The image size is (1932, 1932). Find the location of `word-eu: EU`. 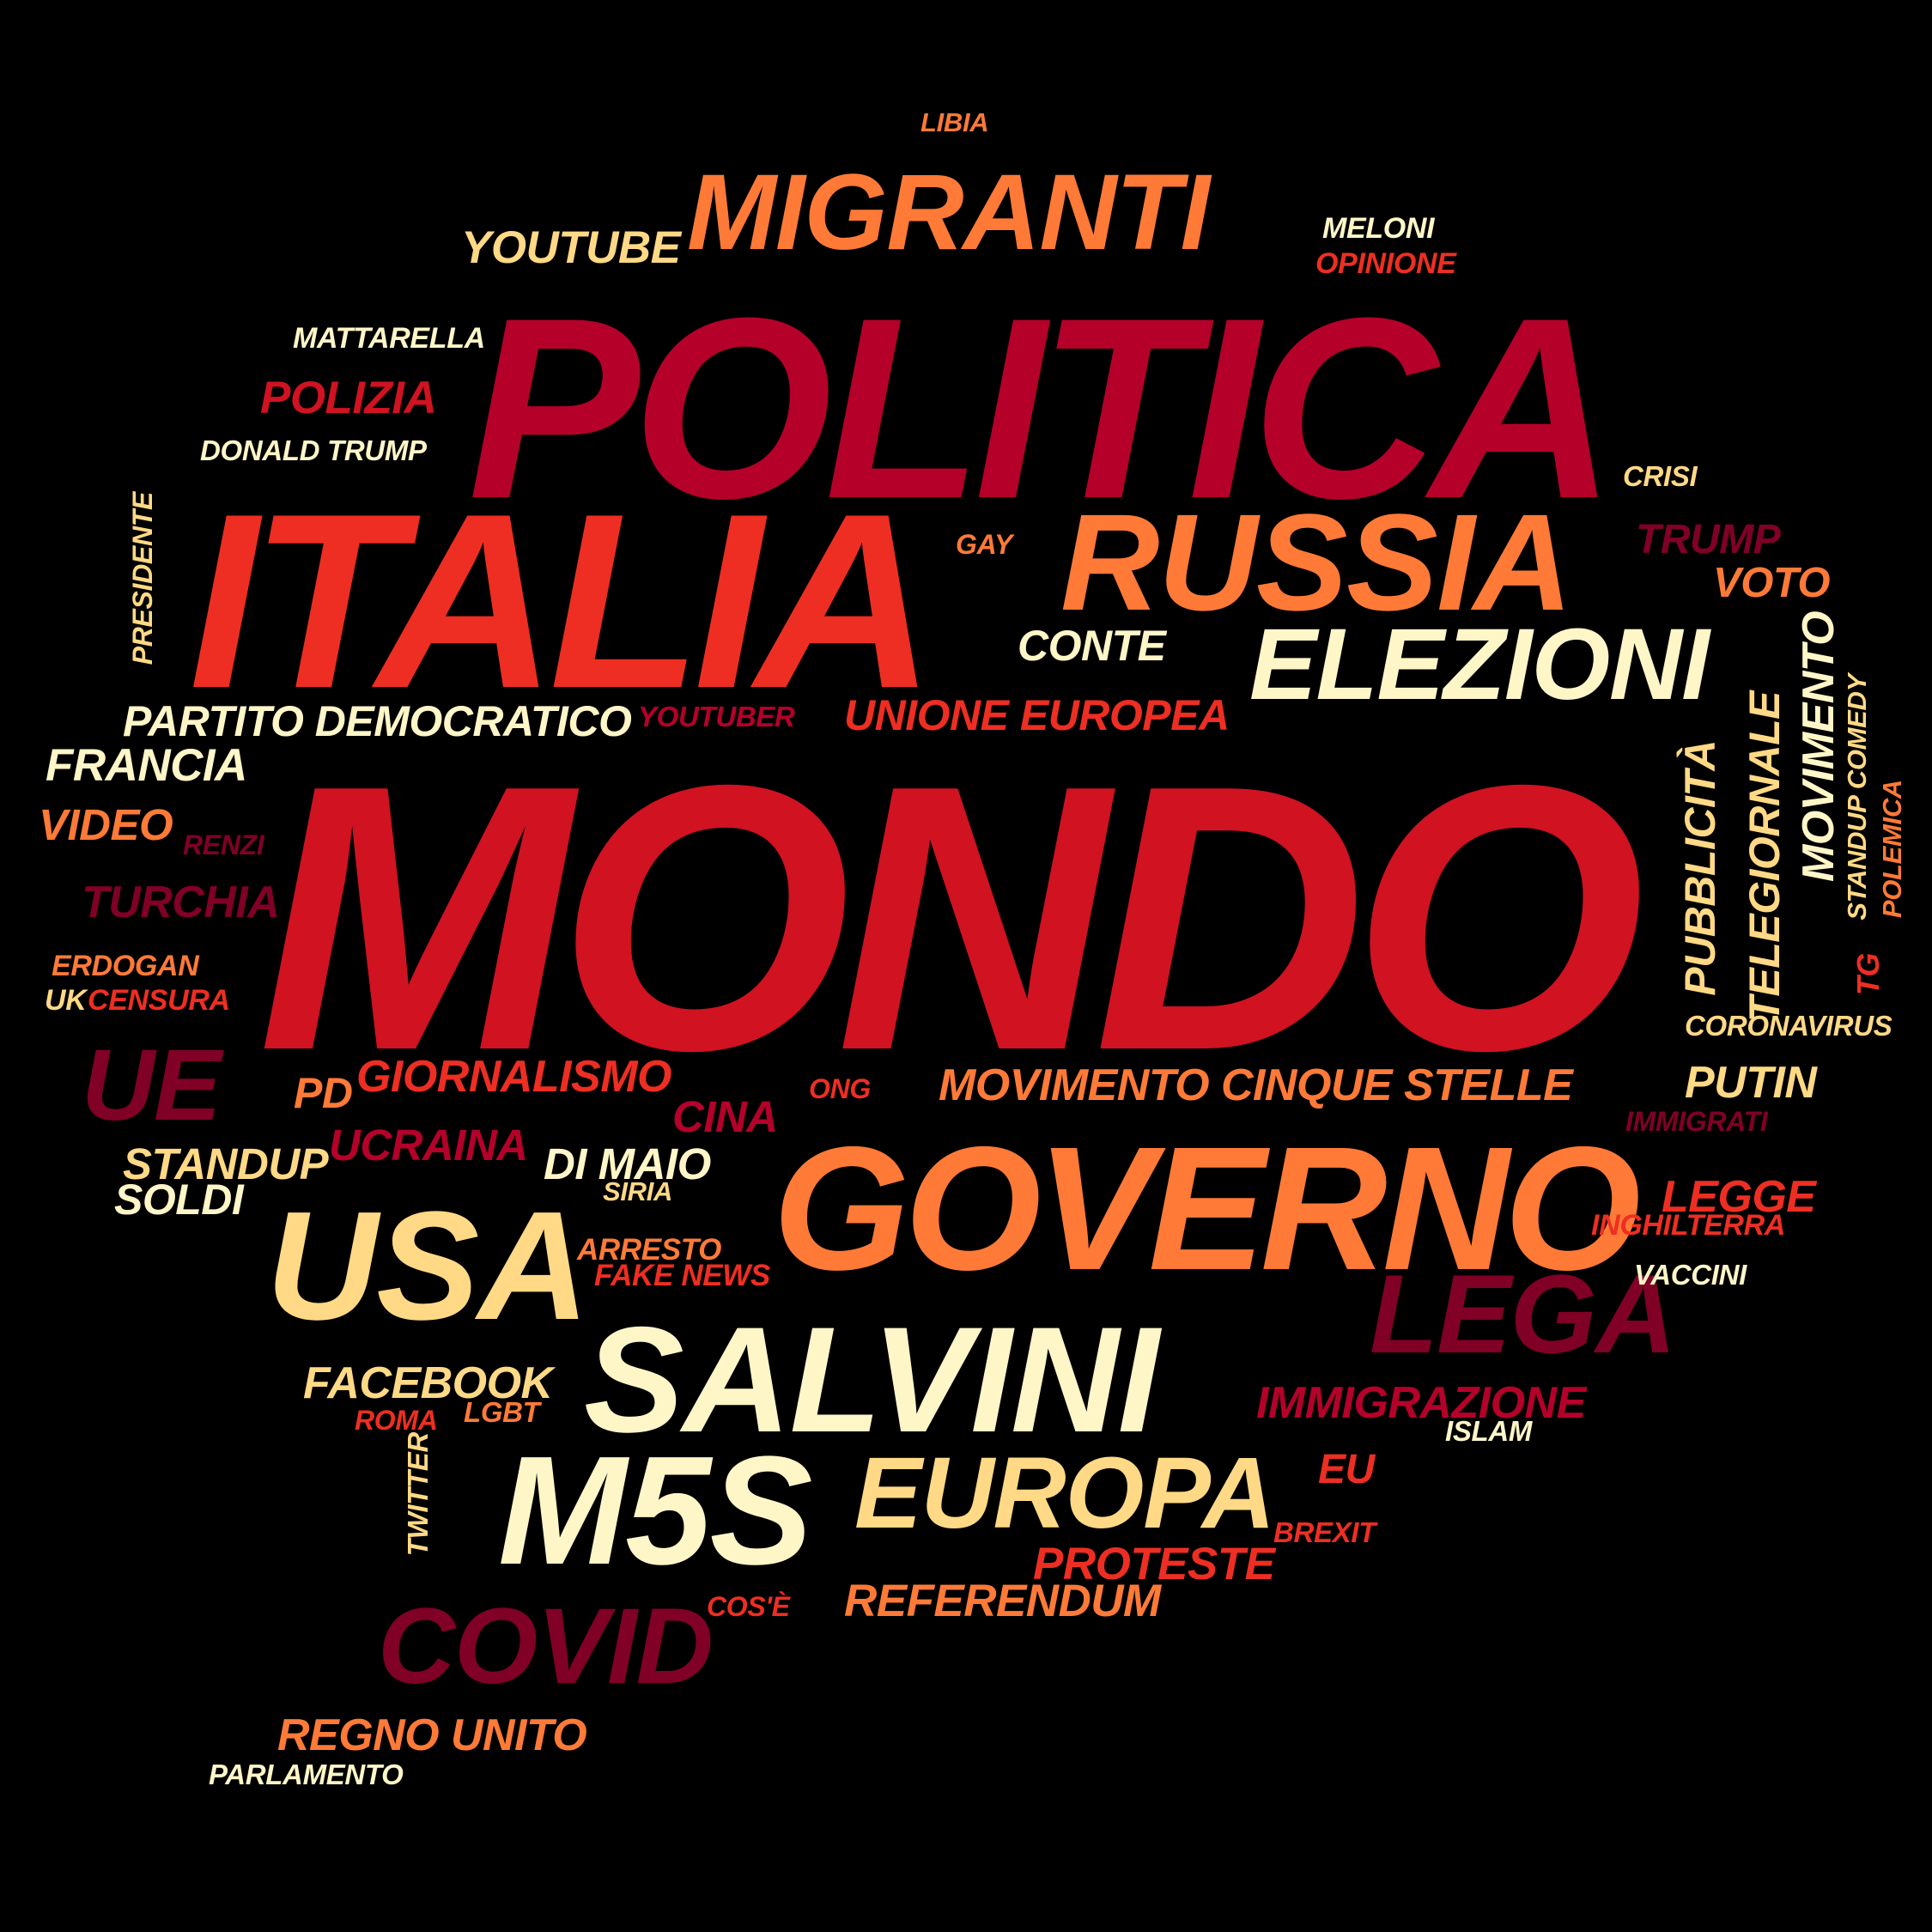

word-eu: EU is located at coordinates (1346, 1470).